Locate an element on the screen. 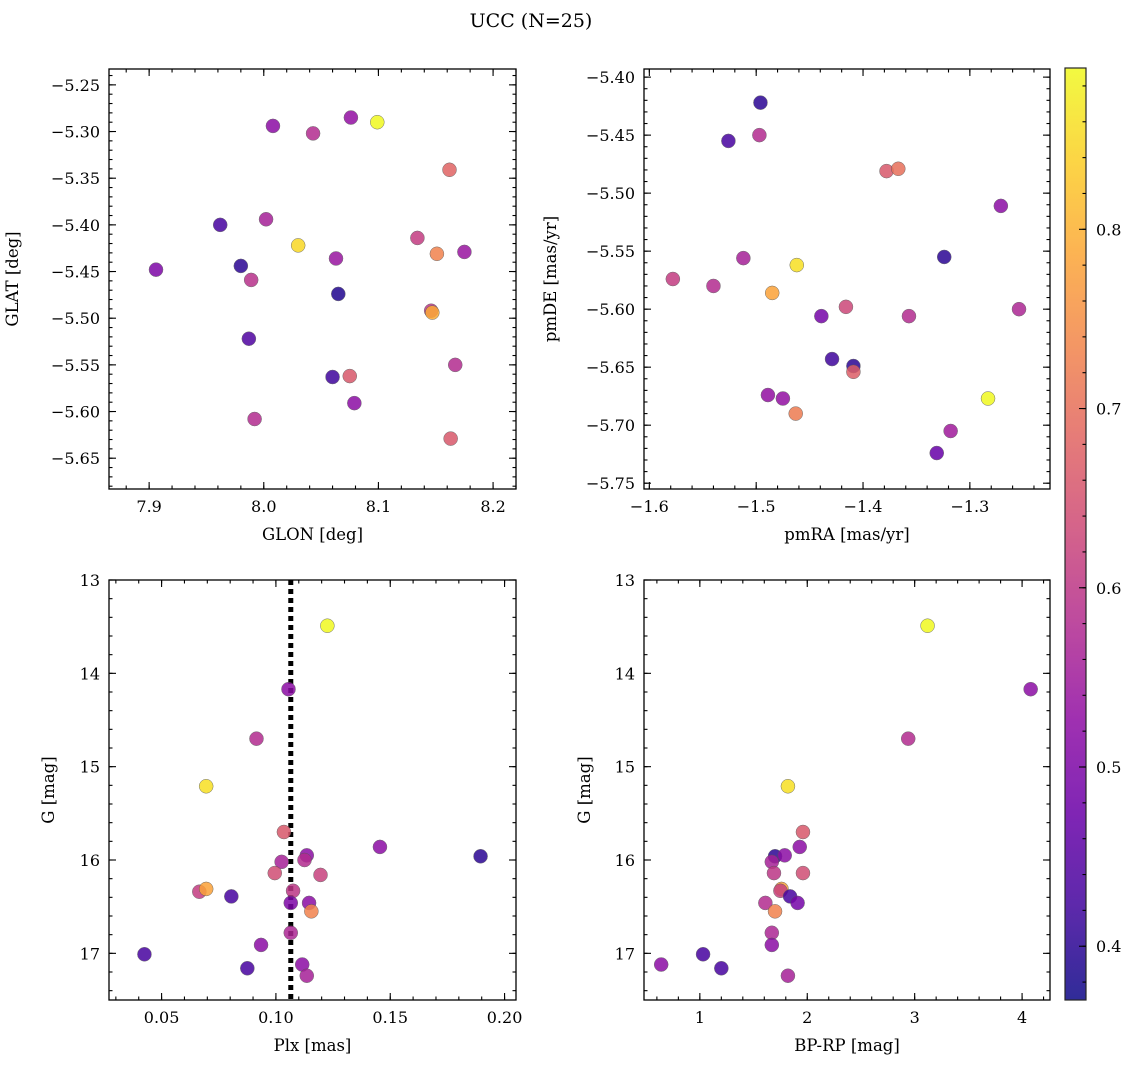 The image size is (1136, 1068). colorbar-tick-label: 0.7 is located at coordinates (1108, 409).